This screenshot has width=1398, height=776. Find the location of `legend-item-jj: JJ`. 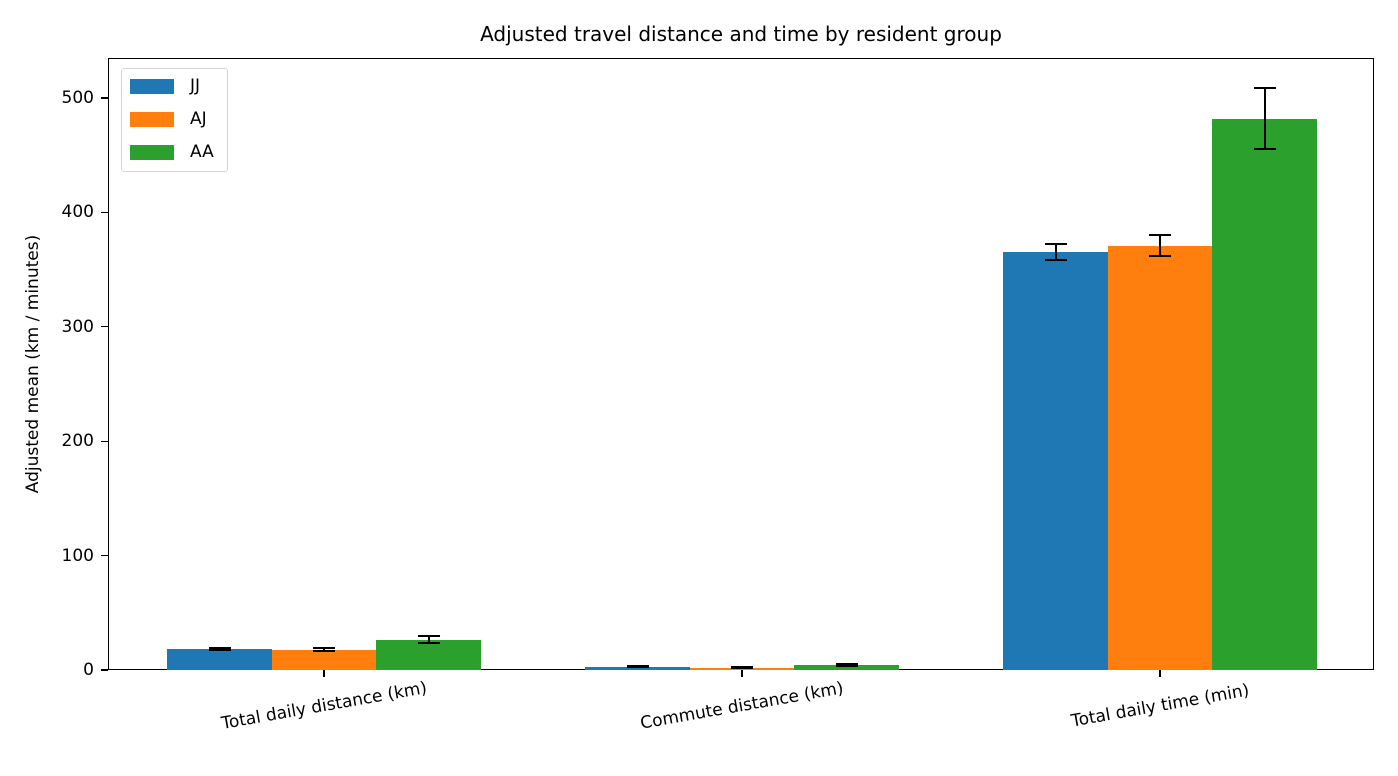

legend-item-jj: JJ is located at coordinates (165, 86).